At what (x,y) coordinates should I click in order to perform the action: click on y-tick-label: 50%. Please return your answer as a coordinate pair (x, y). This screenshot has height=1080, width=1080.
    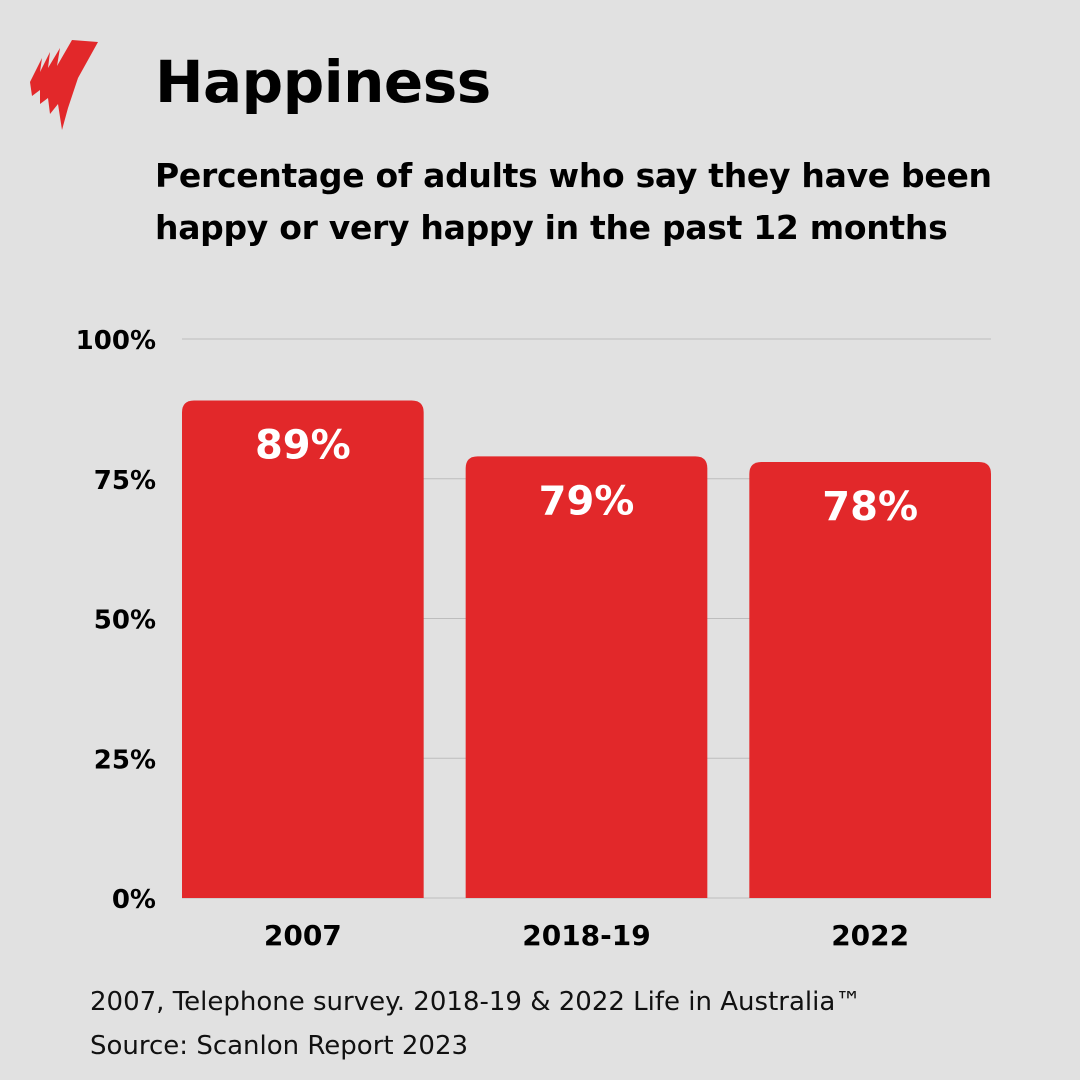
    Looking at the image, I should click on (125, 621).